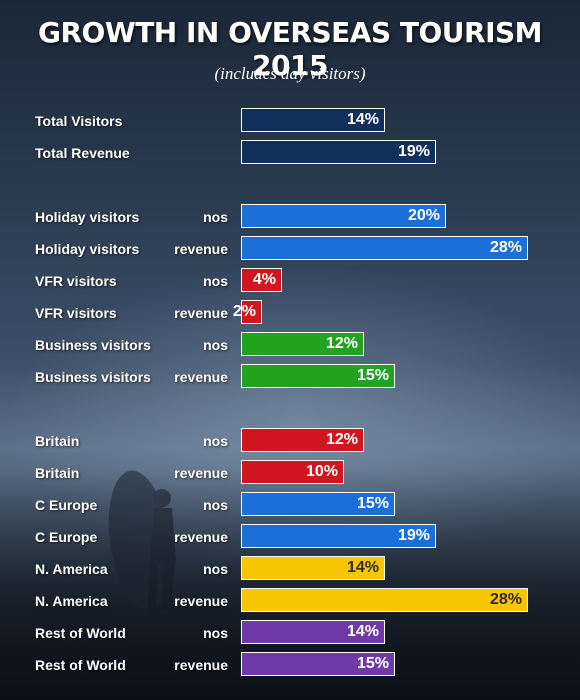 The width and height of the screenshot is (580, 700). Describe the element at coordinates (79, 121) in the screenshot. I see `category-label: Total Visitors` at that location.